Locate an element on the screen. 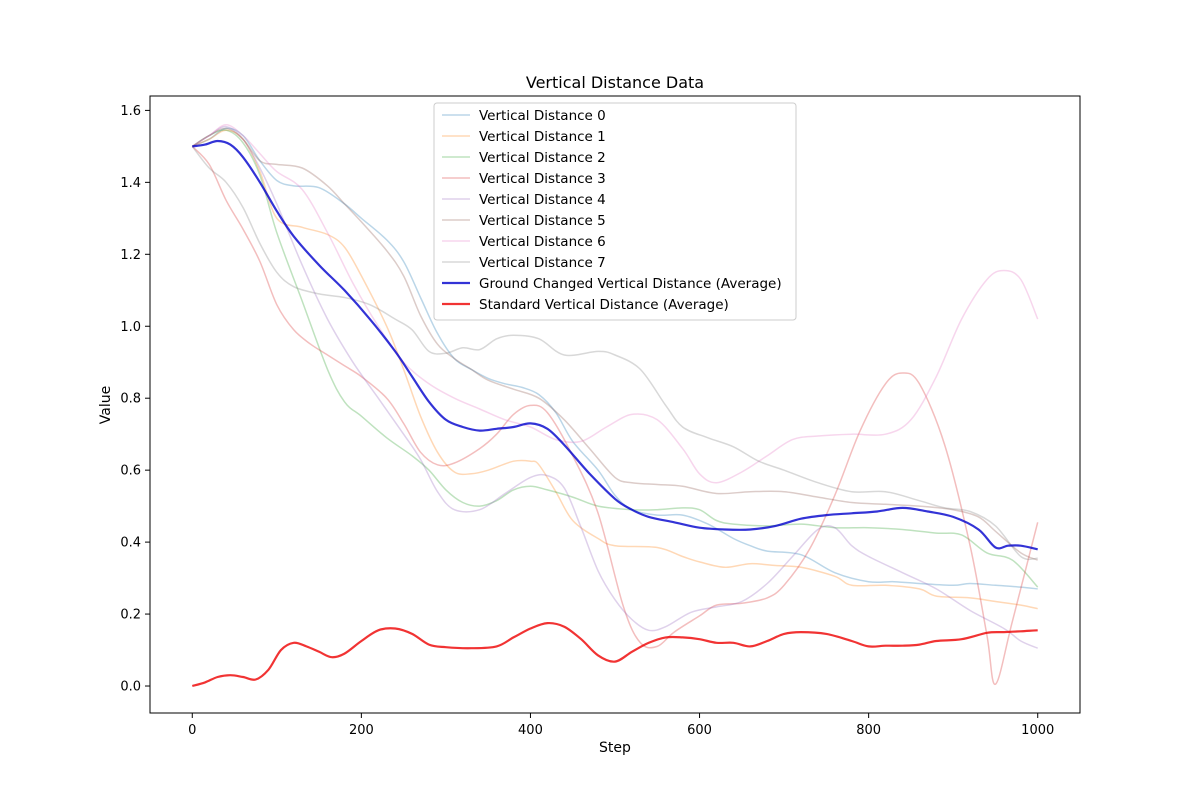  y-tick-label: 1.0 is located at coordinates (130, 327).